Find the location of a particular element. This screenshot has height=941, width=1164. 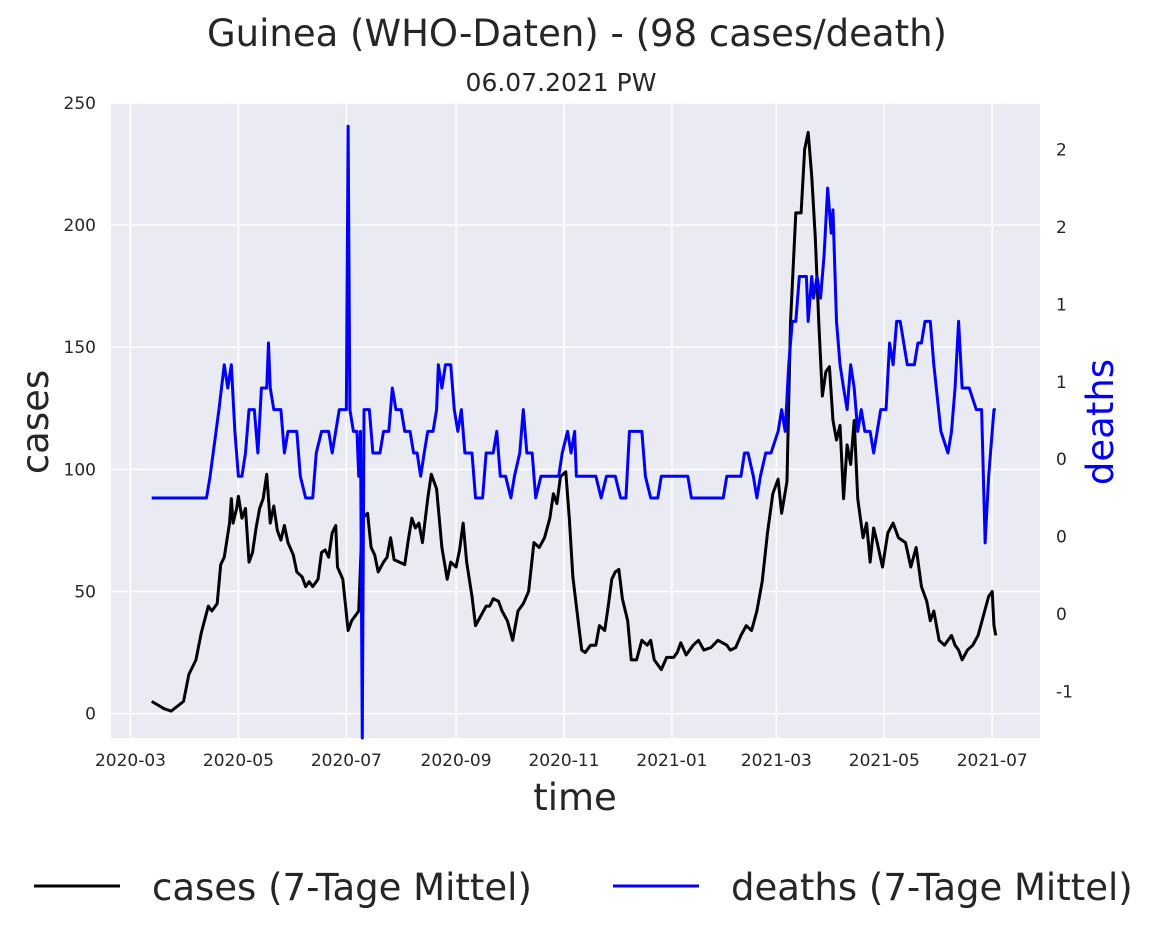

y-tick-label: 200 is located at coordinates (80, 226).